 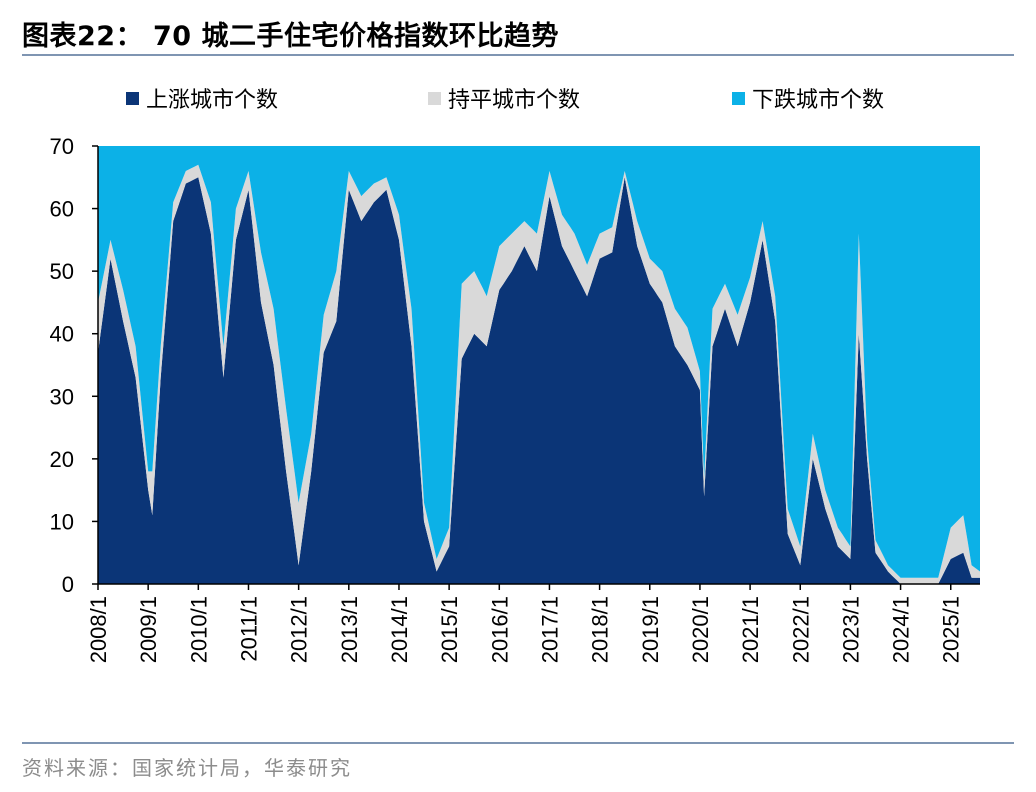 I want to click on legend-label-flat: 持平城市个数, so click(x=514, y=100).